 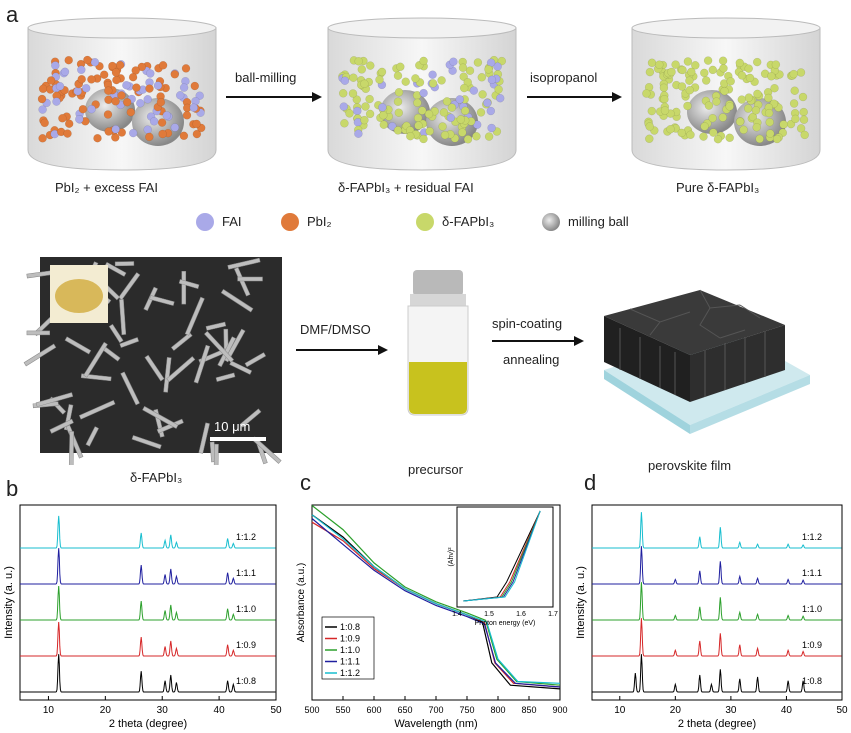 I want to click on legend-label: 1:0.9, so click(x=350, y=639).